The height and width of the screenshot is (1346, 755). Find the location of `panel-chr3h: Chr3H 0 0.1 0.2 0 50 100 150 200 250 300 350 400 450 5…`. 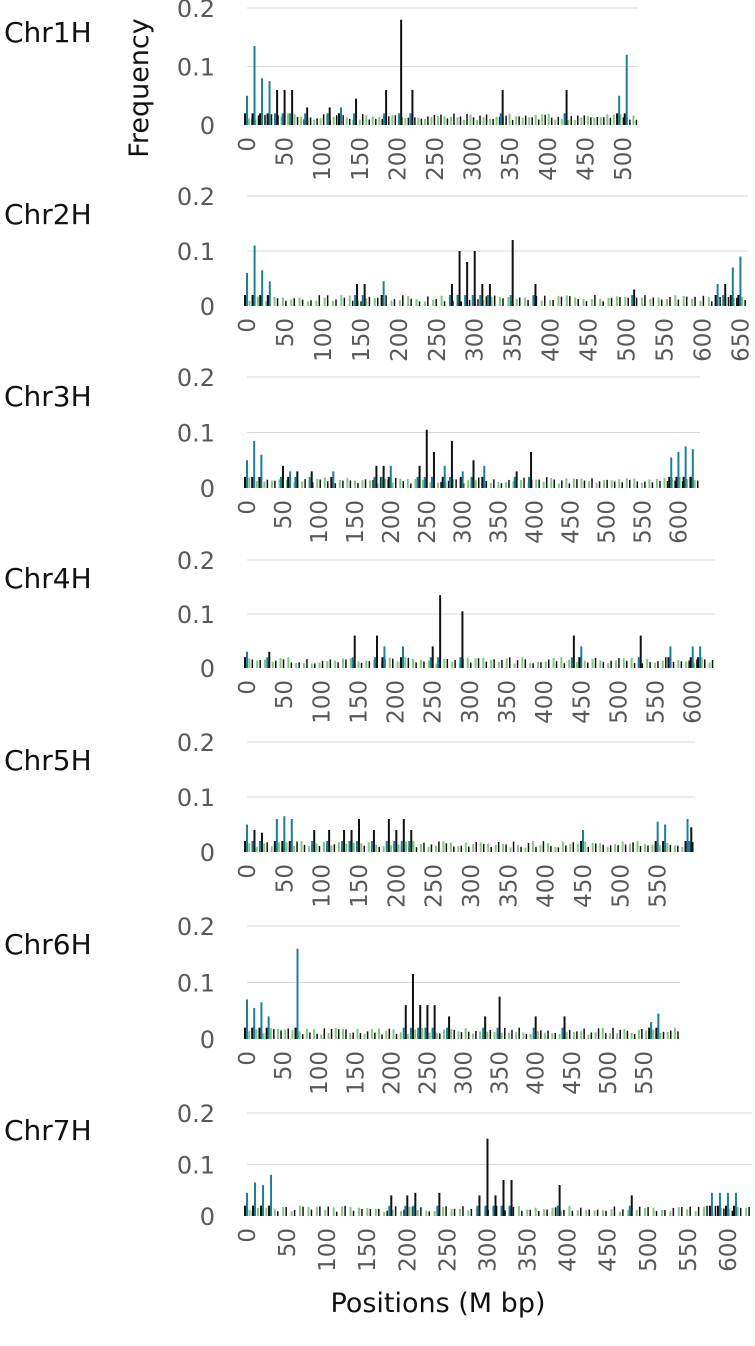

panel-chr3h: Chr3H 0 0.1 0.2 0 50 100 150 200 250 300 350 400 450 5… is located at coordinates (352, 454).